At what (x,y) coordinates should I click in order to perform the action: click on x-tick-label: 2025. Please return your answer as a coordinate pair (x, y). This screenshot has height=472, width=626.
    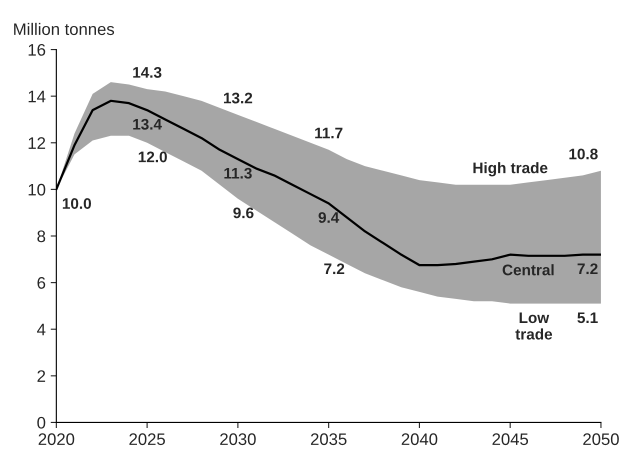
    Looking at the image, I should click on (147, 439).